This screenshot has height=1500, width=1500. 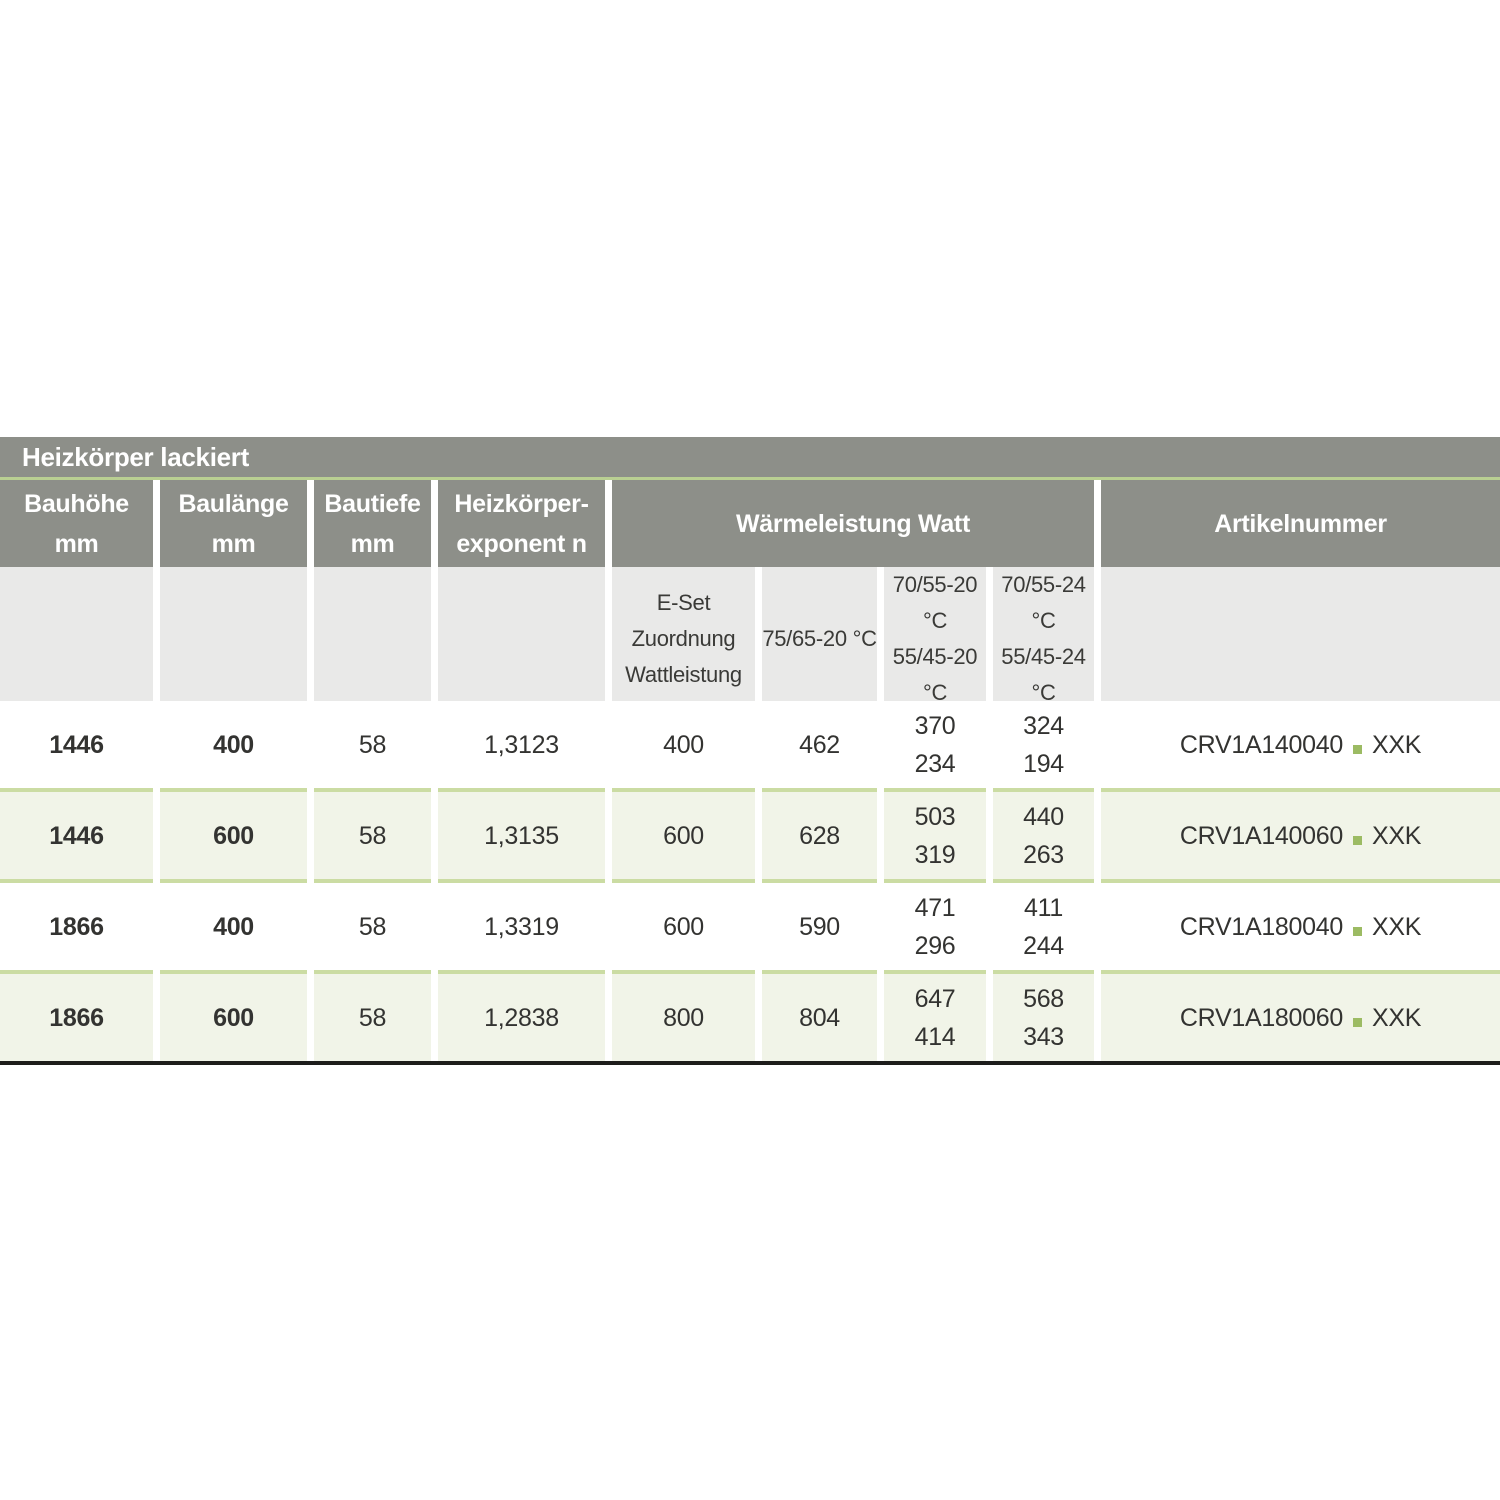 What do you see at coordinates (1300, 642) in the screenshot?
I see `subheader-cell-empty-artikelnummer` at bounding box center [1300, 642].